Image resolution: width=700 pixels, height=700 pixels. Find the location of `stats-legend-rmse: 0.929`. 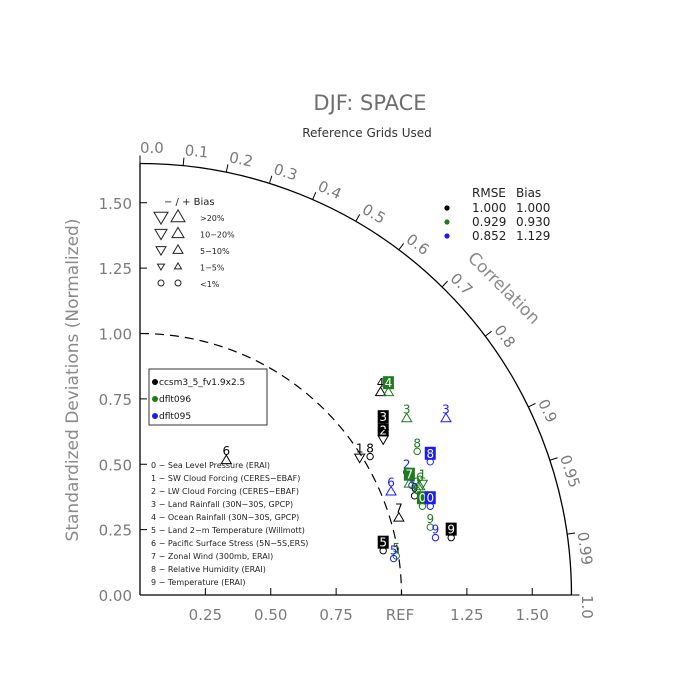

stats-legend-rmse: 0.929 is located at coordinates (489, 222).